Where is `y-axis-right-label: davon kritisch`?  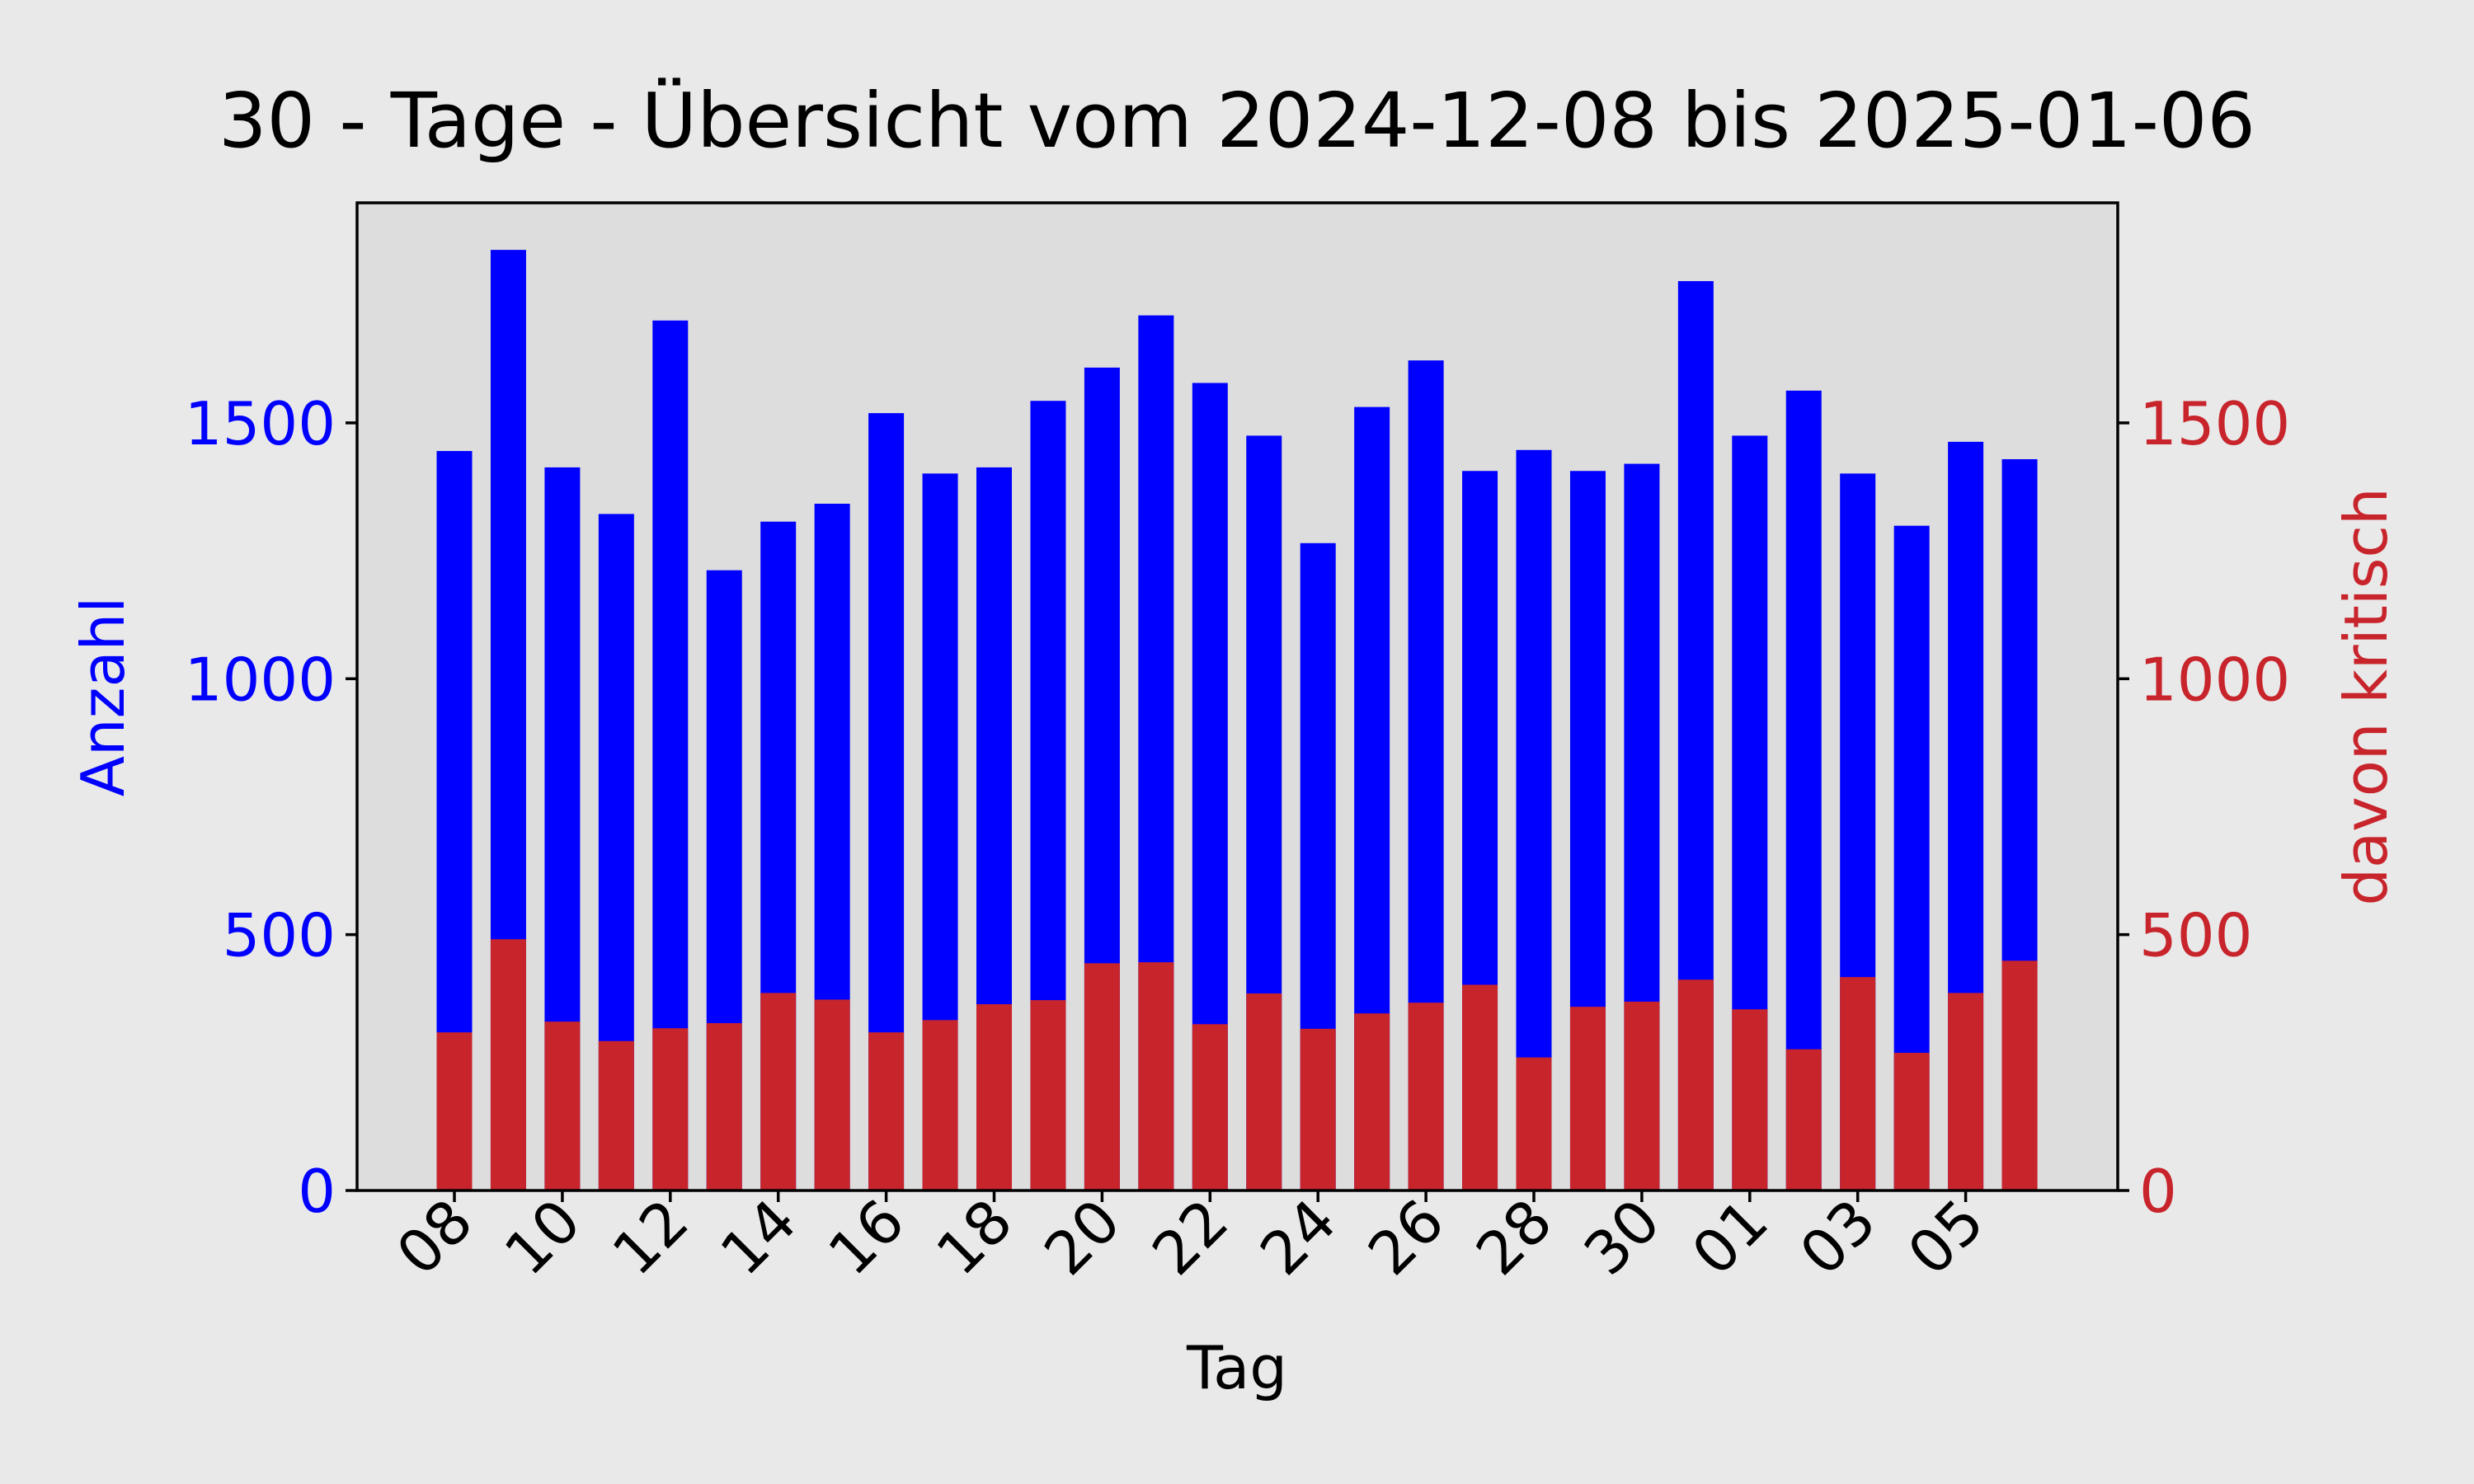
y-axis-right-label: davon kritisch is located at coordinates (2366, 696).